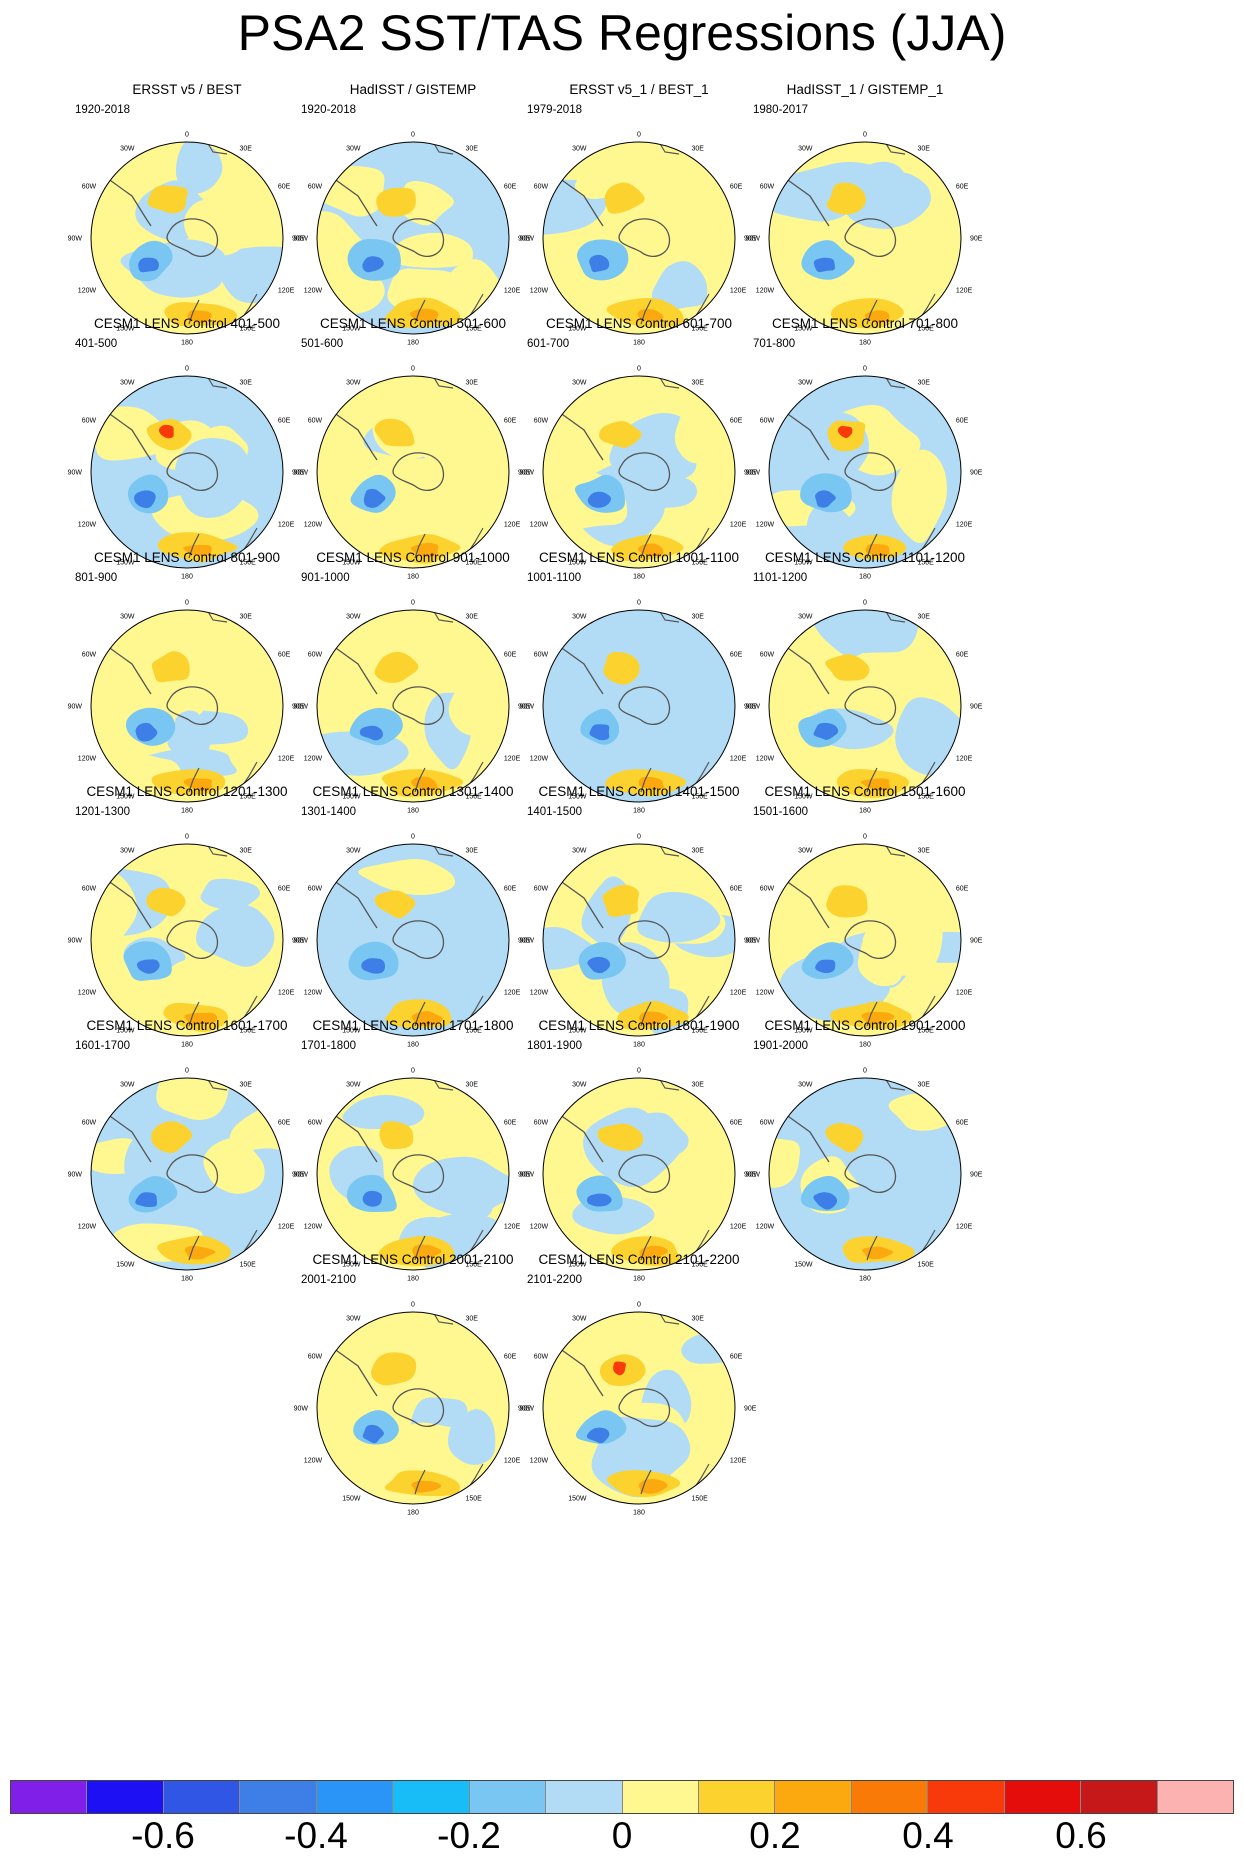  What do you see at coordinates (639, 323) in the screenshot?
I see `panel-title: CESM1 LENS Control 601-700` at bounding box center [639, 323].